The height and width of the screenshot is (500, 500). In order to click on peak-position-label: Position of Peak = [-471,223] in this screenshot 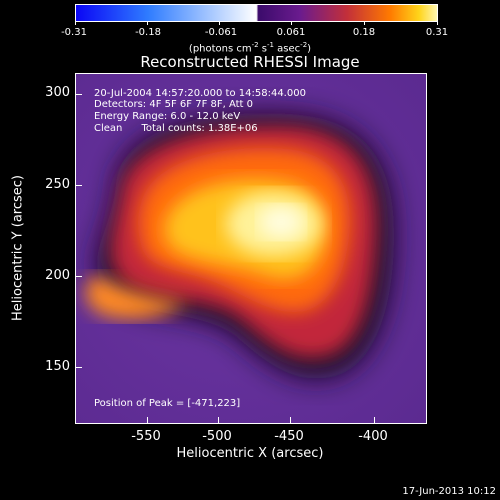, I will do `click(167, 403)`.